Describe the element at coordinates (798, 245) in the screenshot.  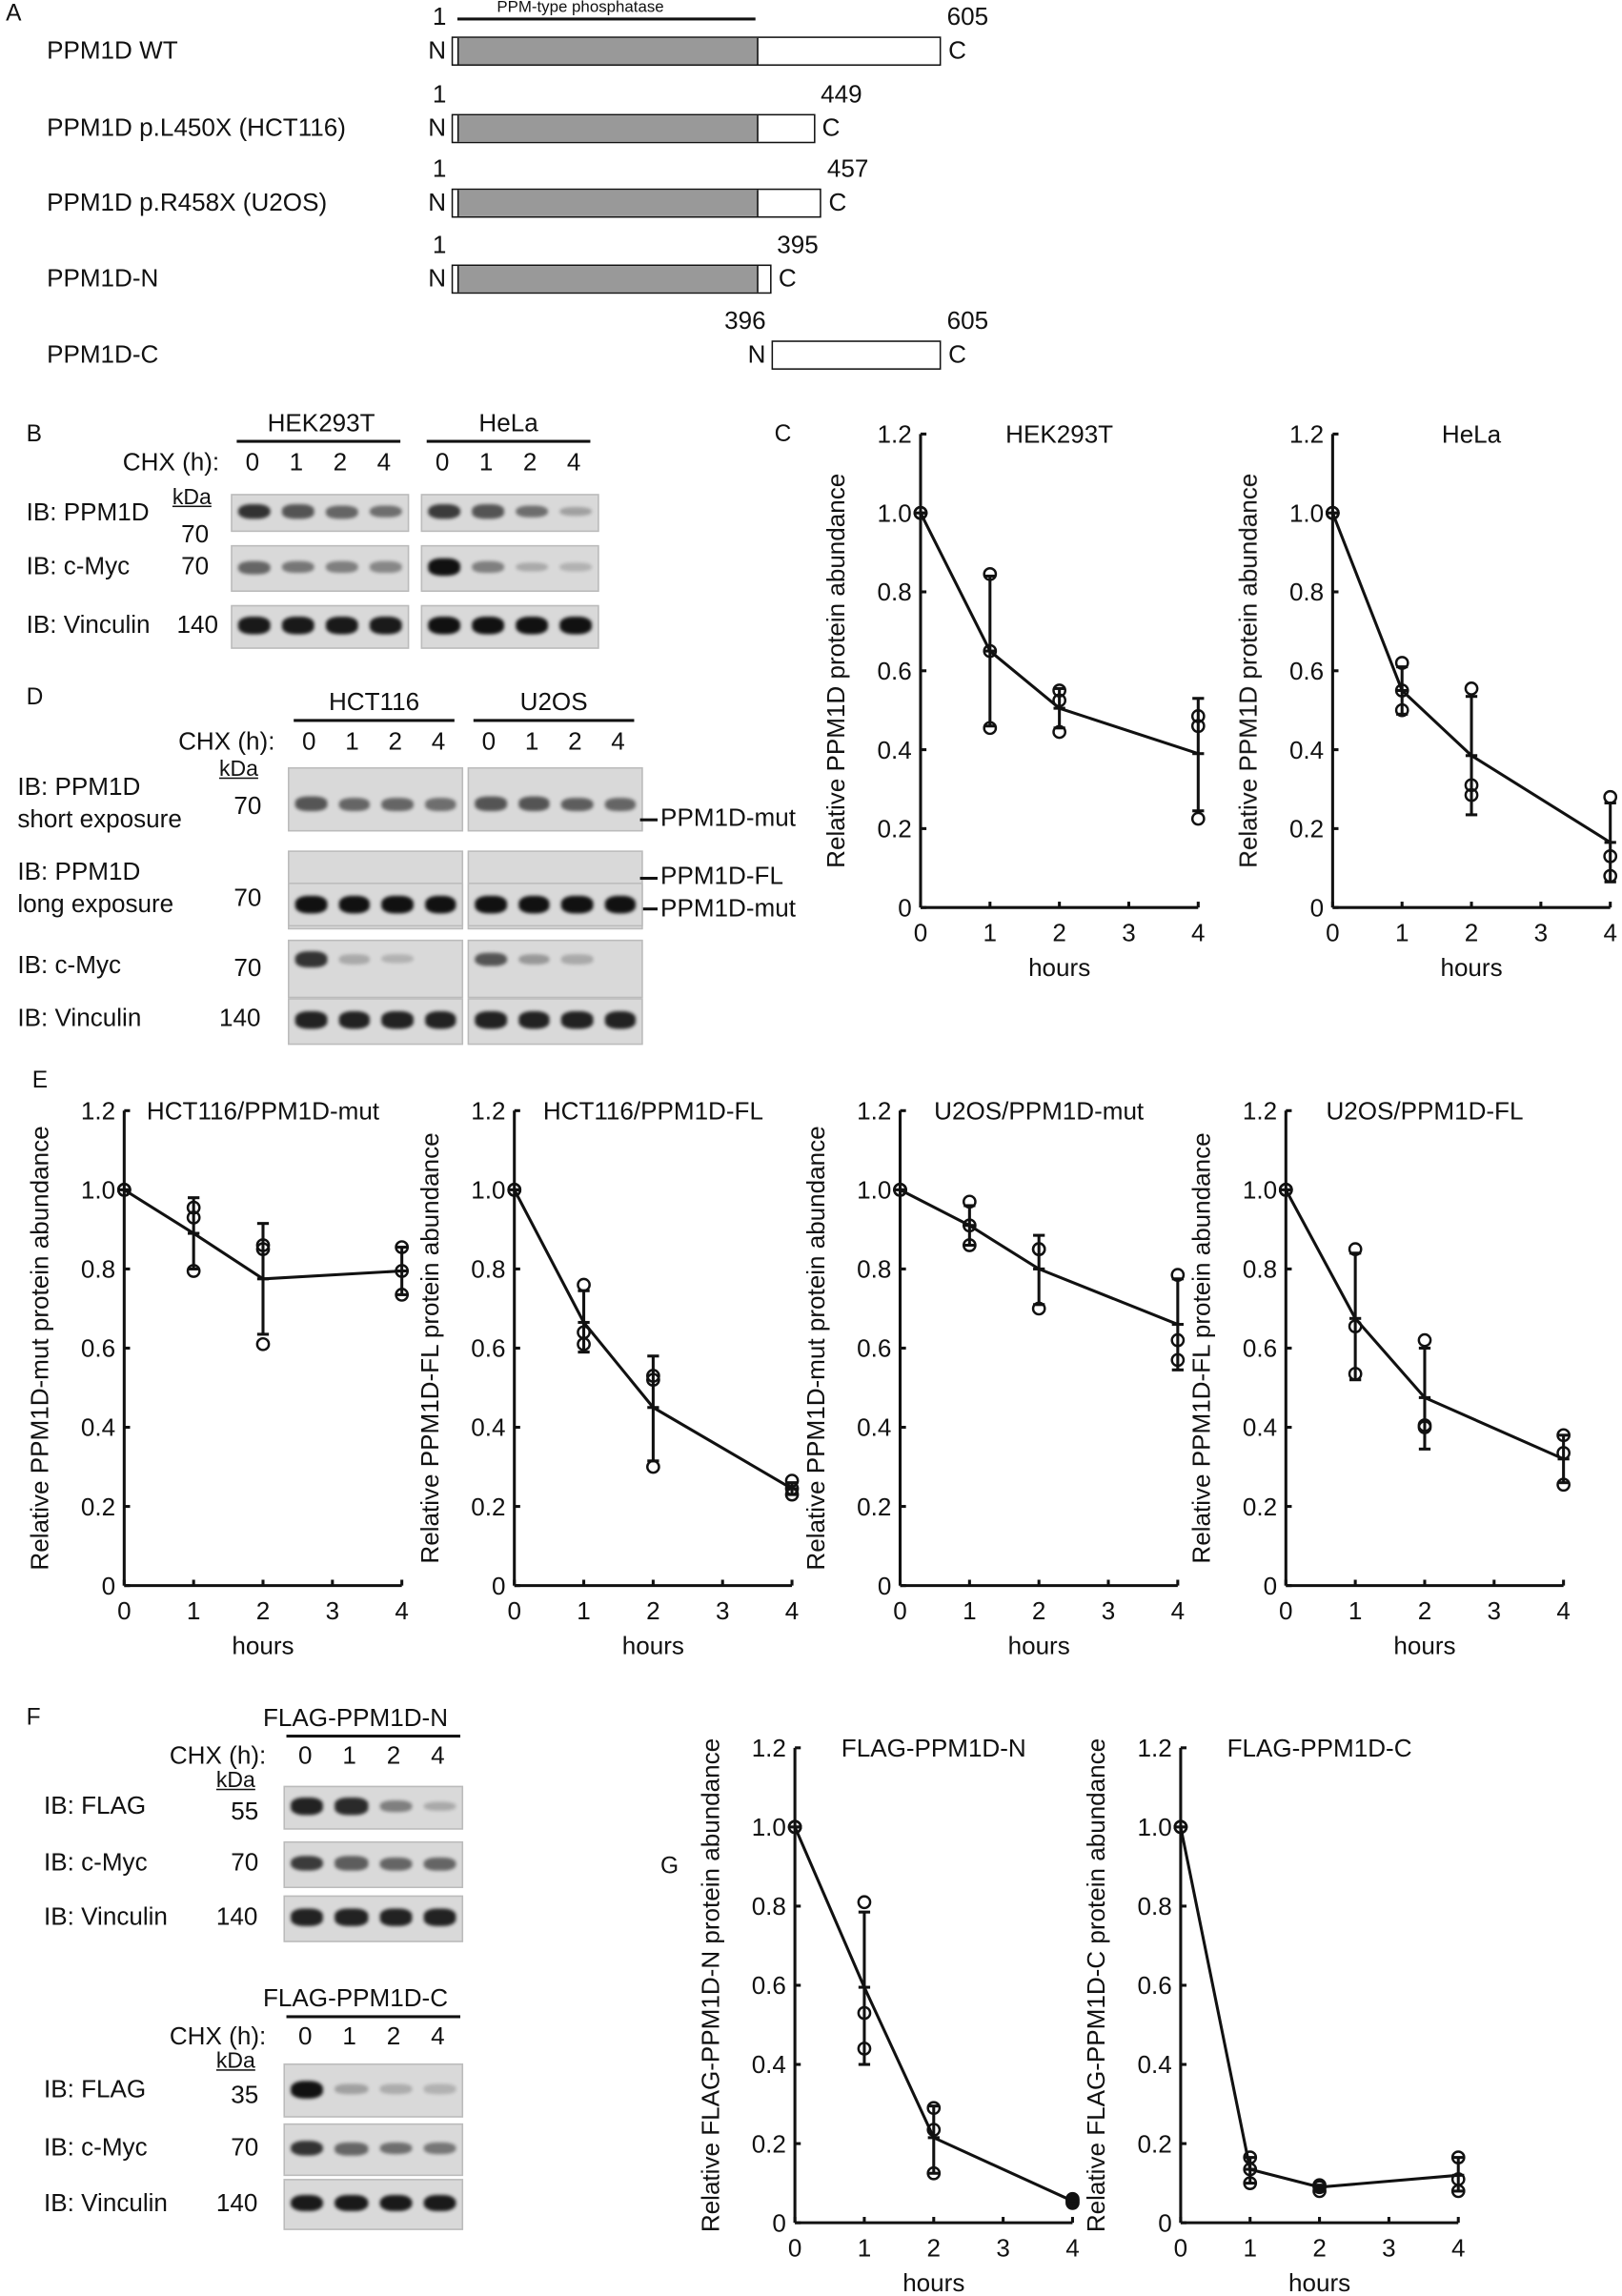
I see `end-residue: 395` at that location.